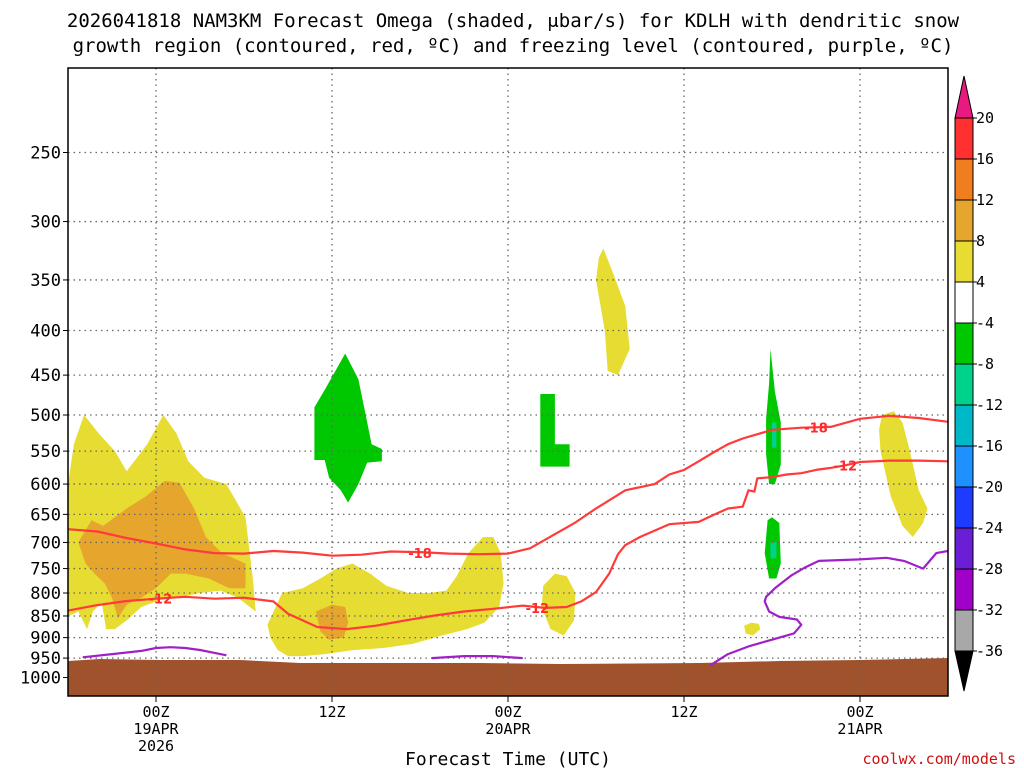 The height and width of the screenshot is (768, 1024). I want to click on colorbar-label: -12, so click(989, 405).